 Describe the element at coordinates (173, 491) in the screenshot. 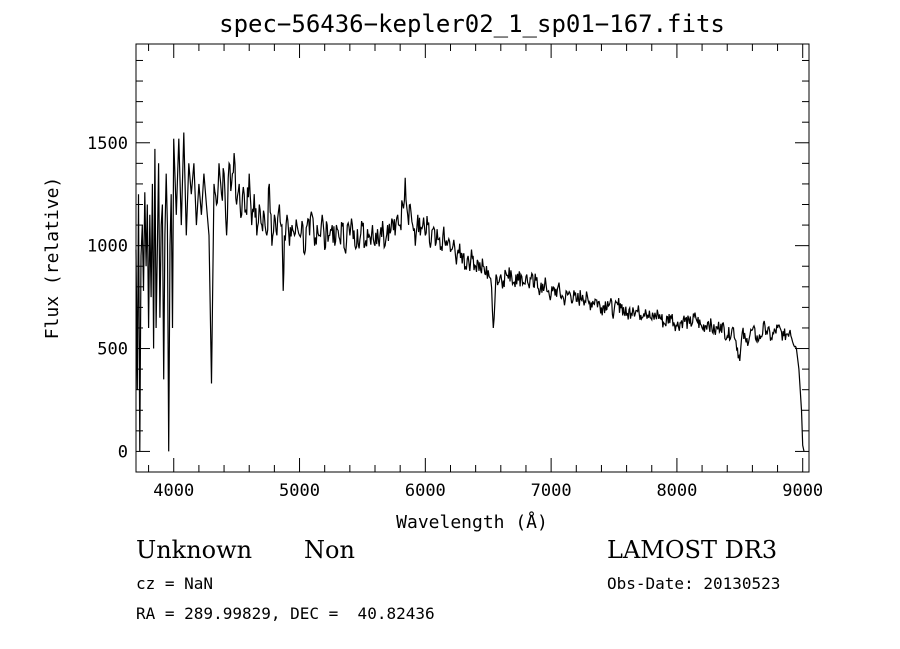

I see `x-tick-label: 4000` at that location.